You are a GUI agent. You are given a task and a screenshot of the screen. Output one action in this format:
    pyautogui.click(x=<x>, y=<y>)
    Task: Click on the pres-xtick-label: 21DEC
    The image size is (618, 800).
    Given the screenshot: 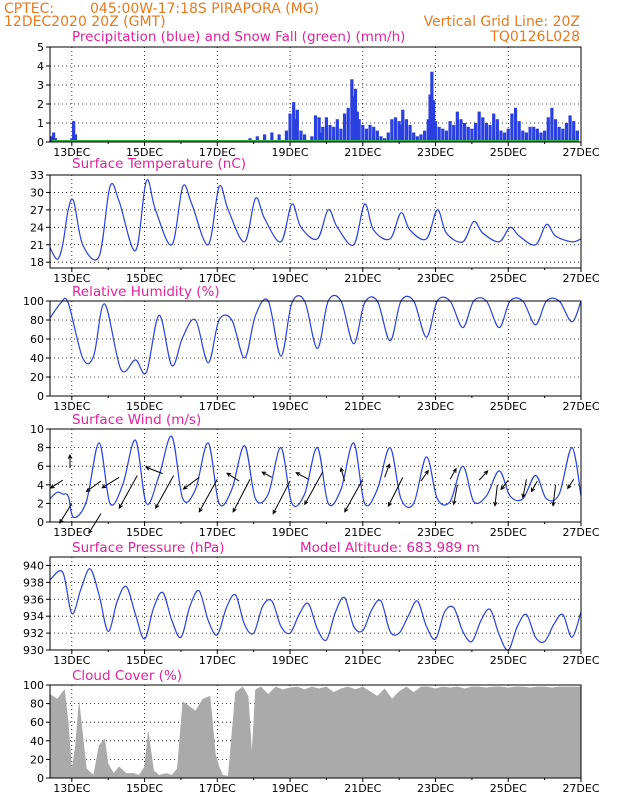 What is the action you would take?
    pyautogui.click(x=362, y=660)
    